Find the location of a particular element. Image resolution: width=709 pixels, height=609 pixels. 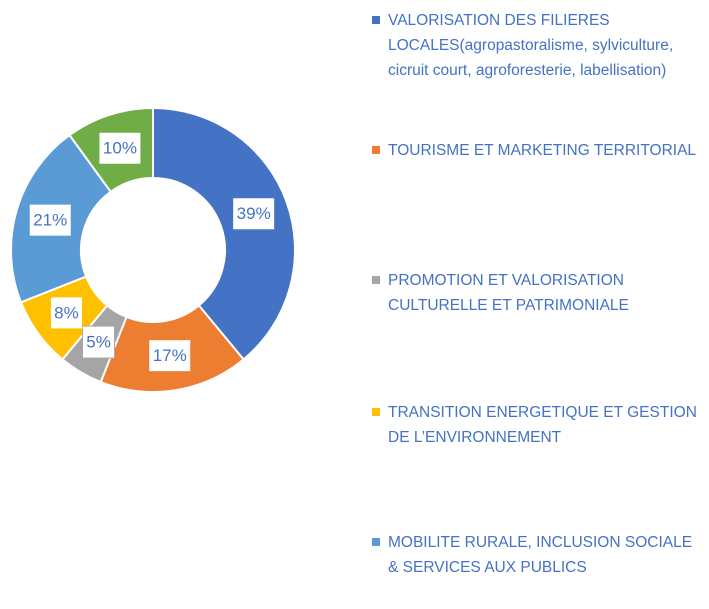

data-label: 10% is located at coordinates (120, 148).